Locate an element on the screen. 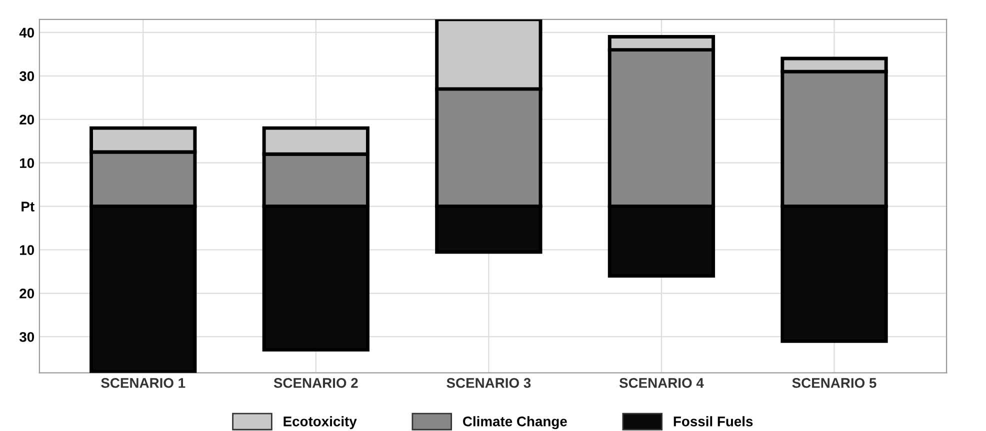 The height and width of the screenshot is (431, 986). y-tick-label: Pt is located at coordinates (28, 207).